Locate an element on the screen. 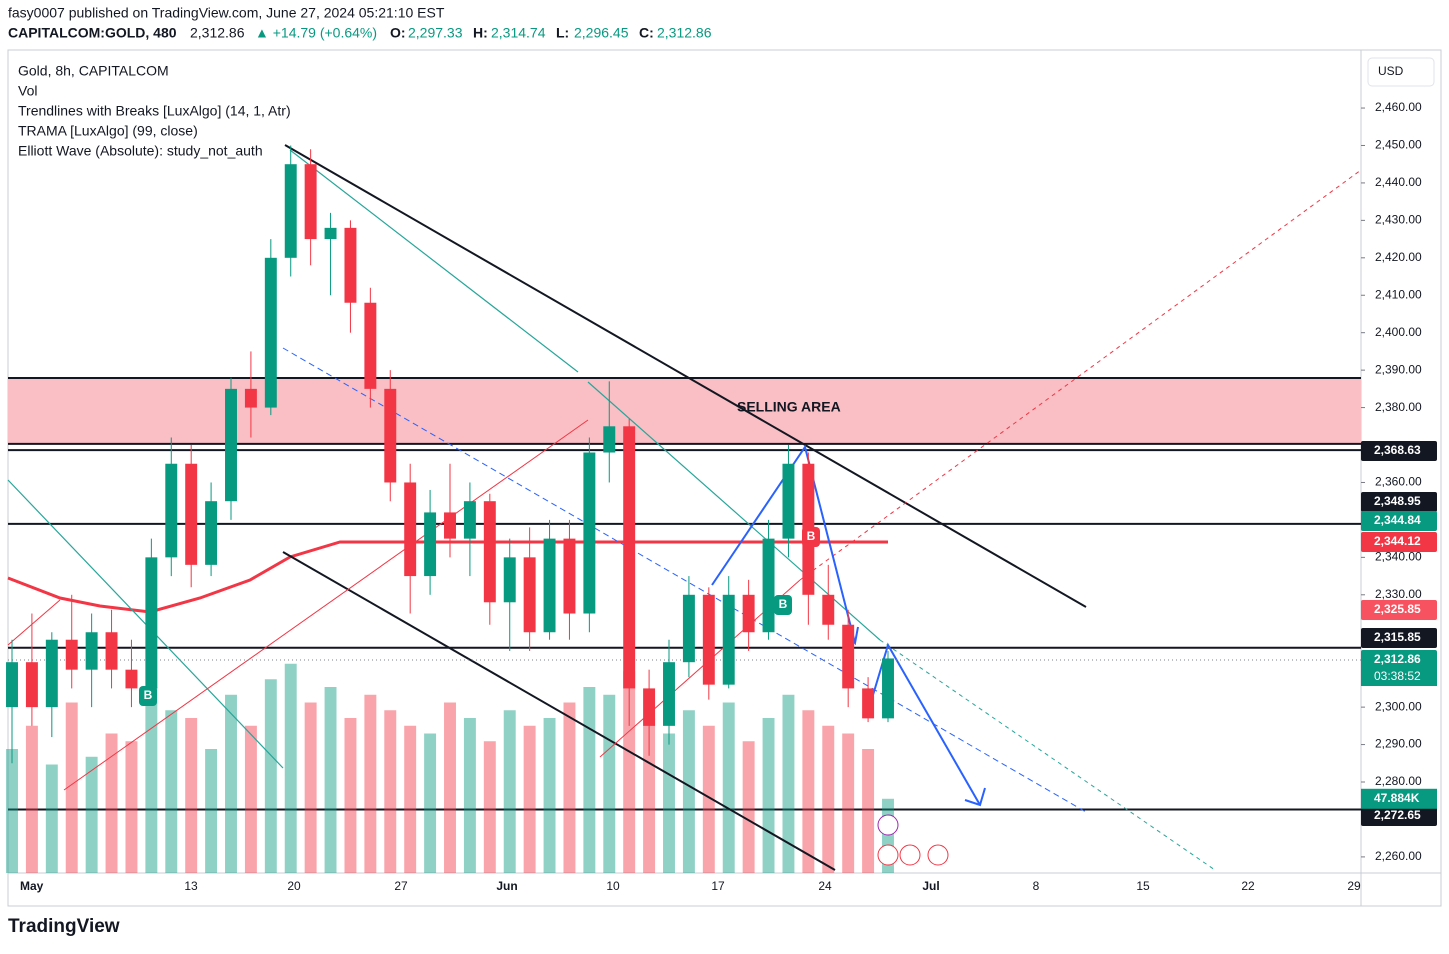 This screenshot has height=954, width=1449. y-tick-label: 2,340.00 is located at coordinates (1398, 557).